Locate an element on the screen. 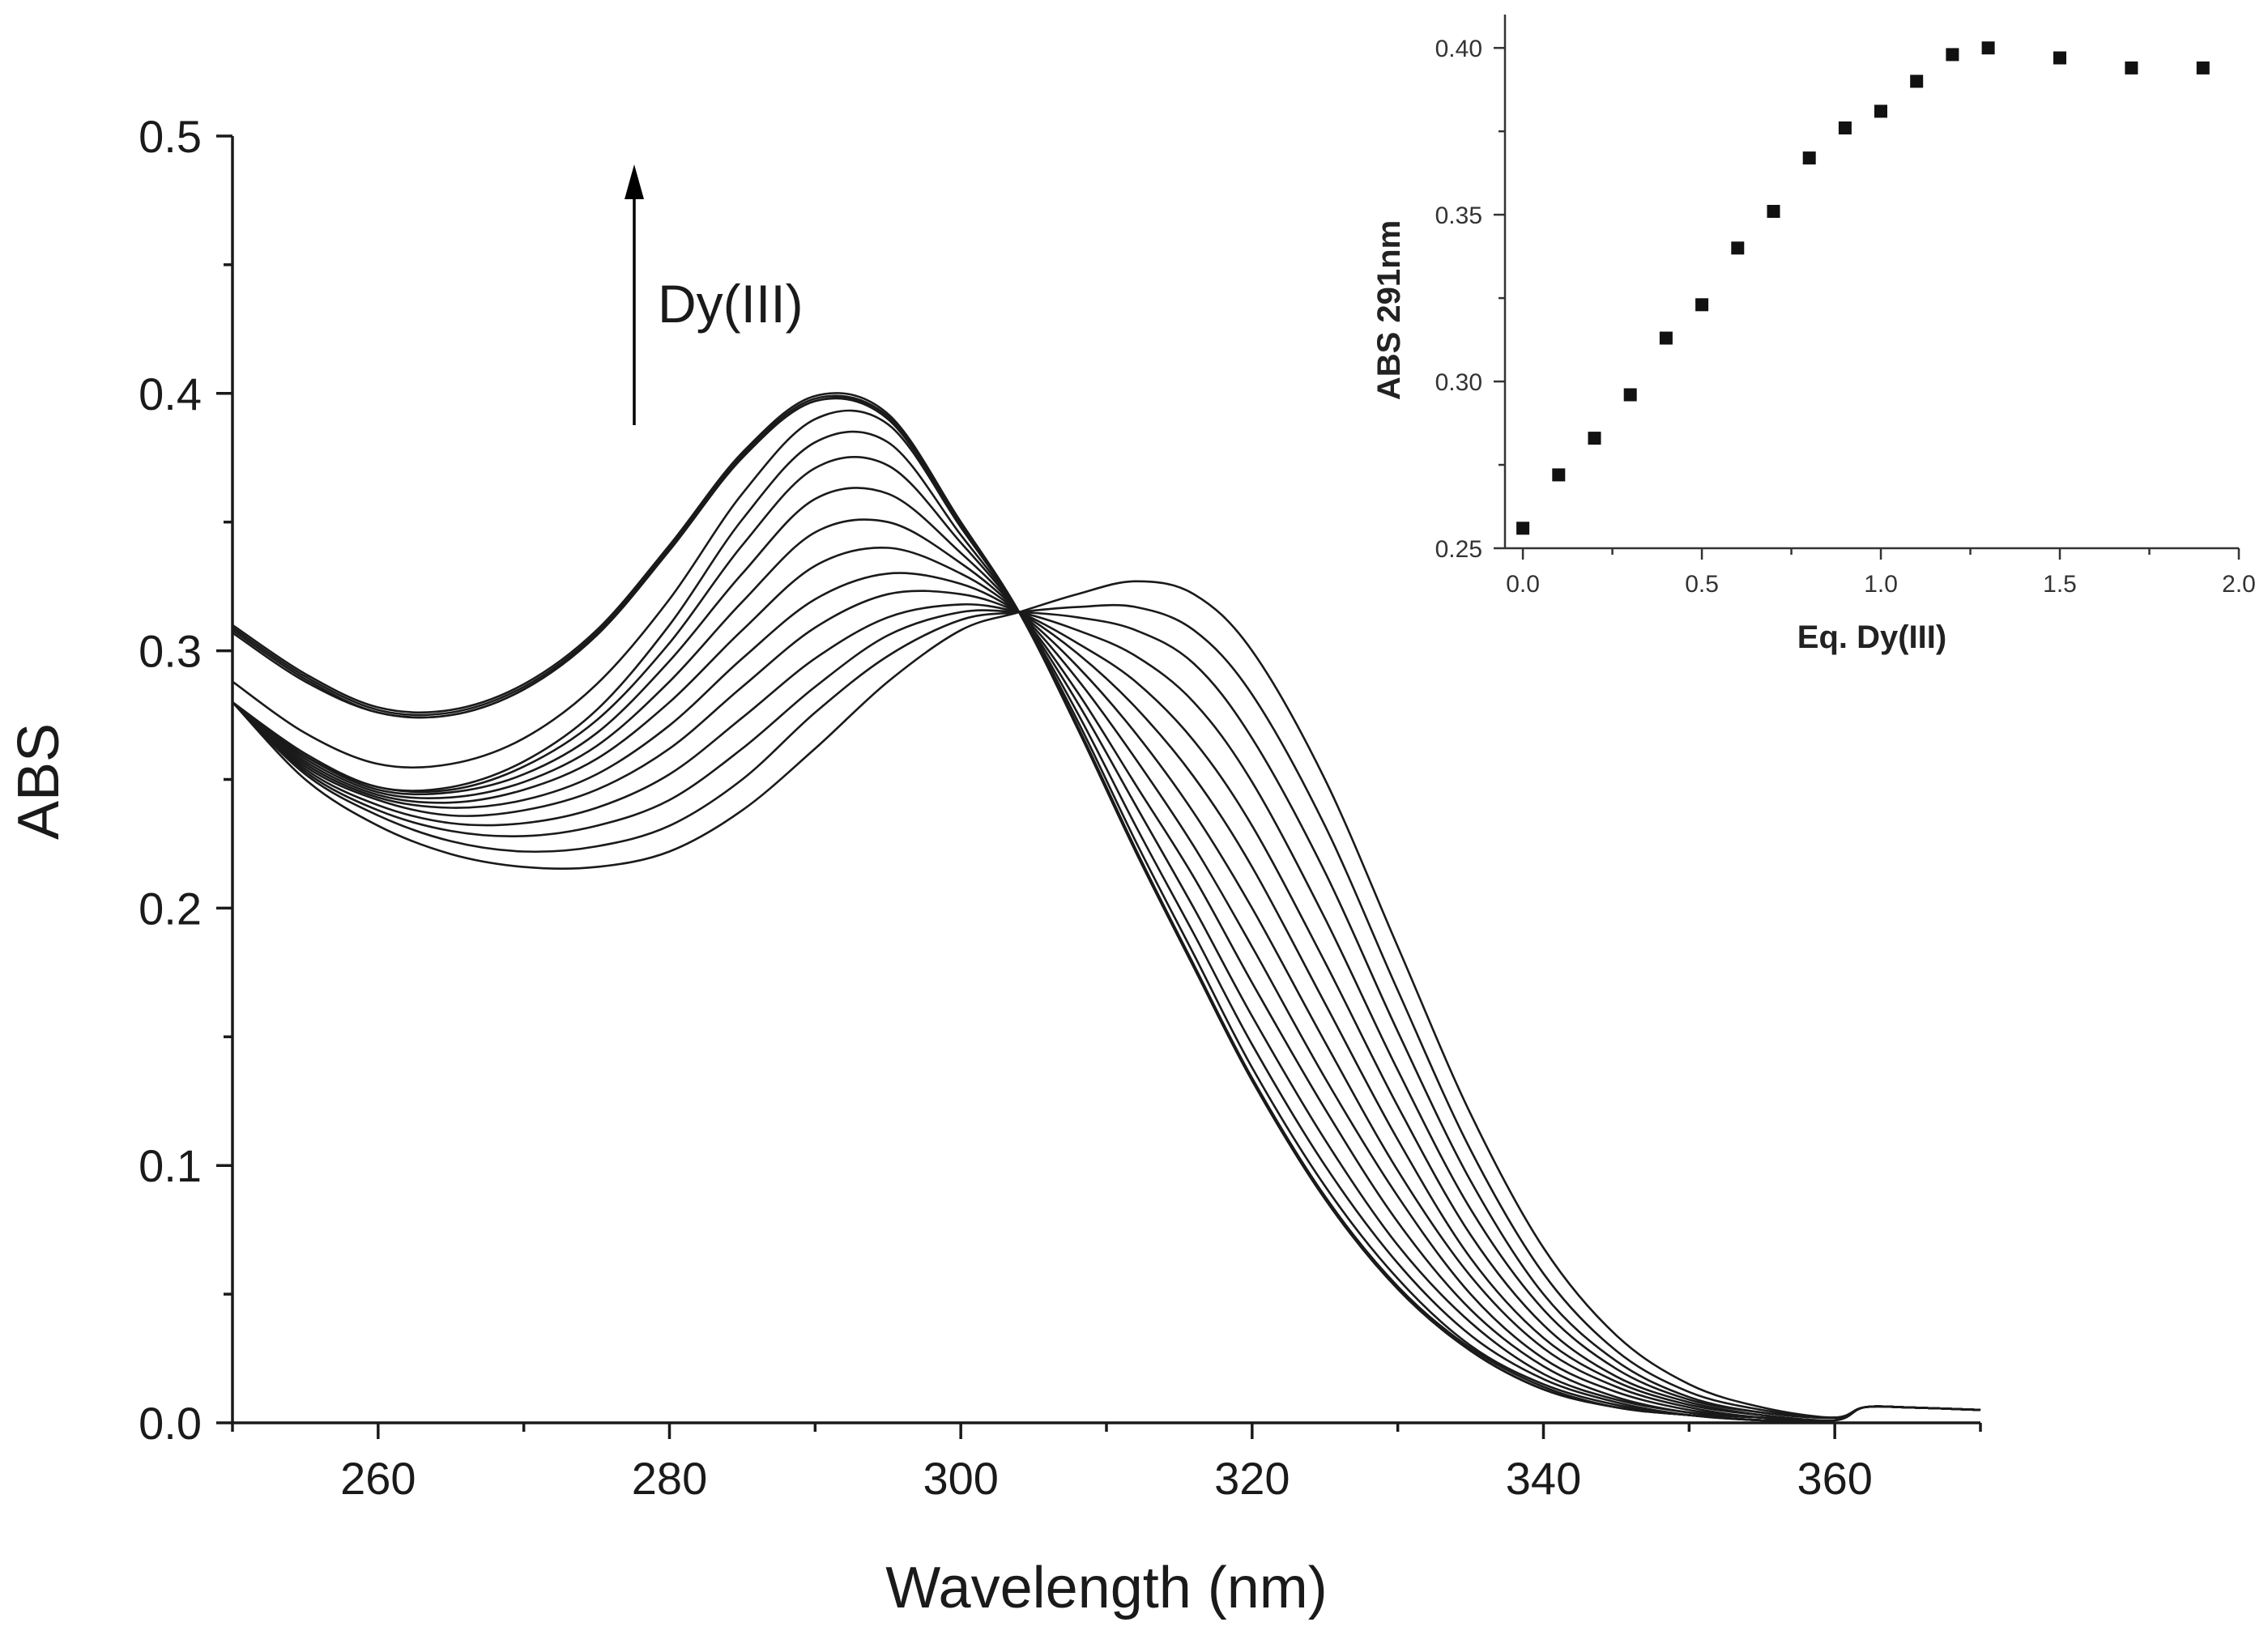 The width and height of the screenshot is (2268, 1635). inset-axes is located at coordinates (1871, 282).